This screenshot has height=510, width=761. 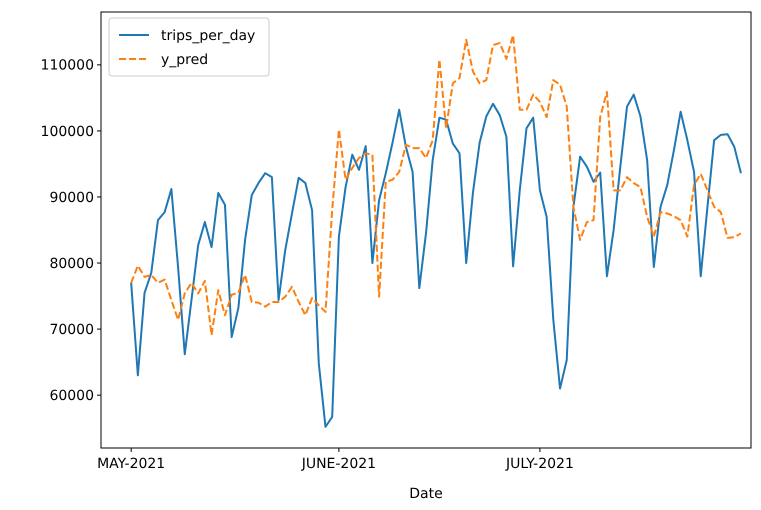 I want to click on y-tick-label: 90000, so click(x=71, y=198).